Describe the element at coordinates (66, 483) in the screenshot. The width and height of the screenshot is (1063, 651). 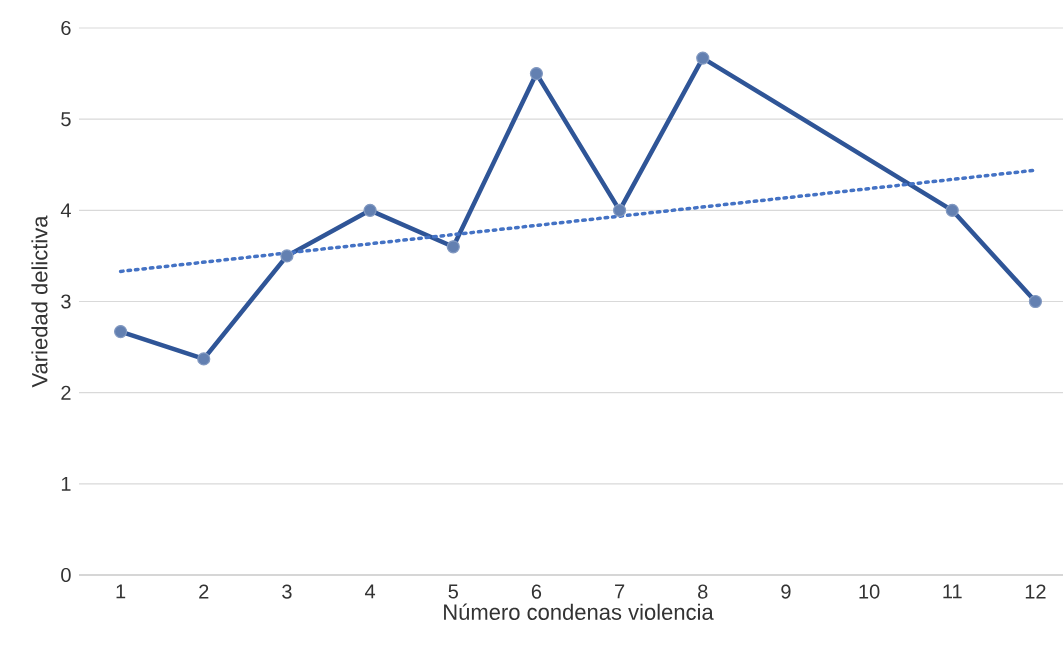
I see `y-tick-label: 1` at that location.